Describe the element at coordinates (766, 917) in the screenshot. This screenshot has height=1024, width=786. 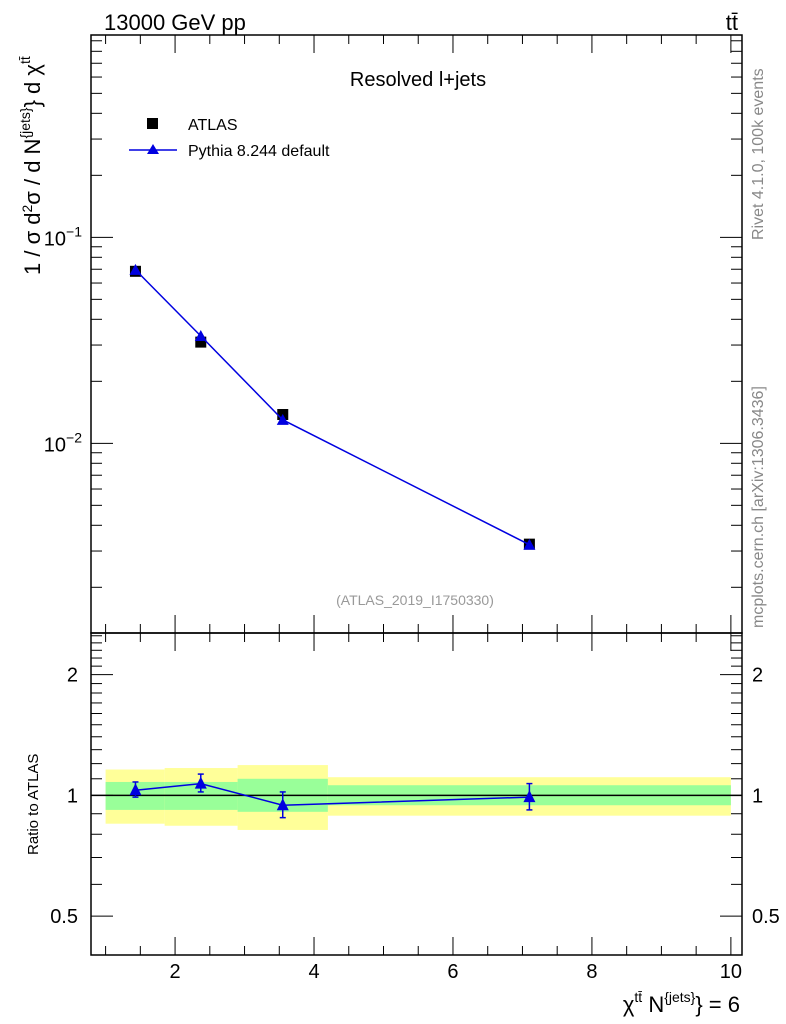
I see `ratio-y-tick-label-right: 0.5` at that location.